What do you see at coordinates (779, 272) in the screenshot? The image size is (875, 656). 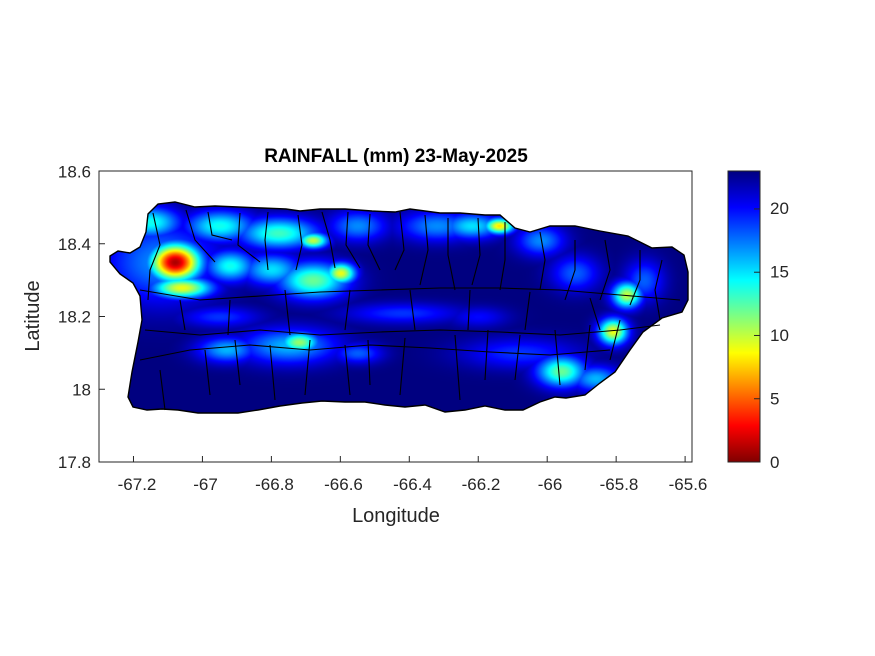 I see `colorbar-tick-label: 15` at bounding box center [779, 272].